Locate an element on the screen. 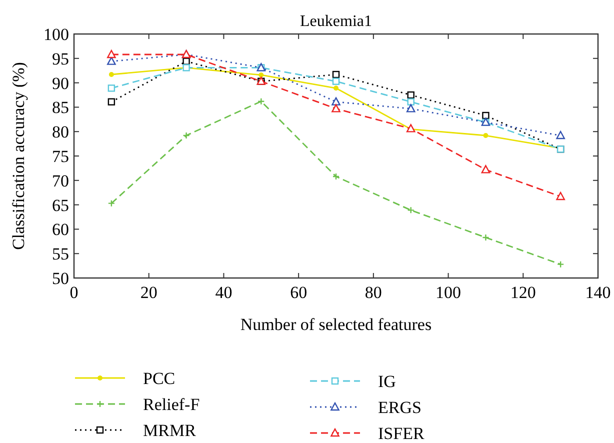 This screenshot has height=443, width=614. y-tick-label: 60 is located at coordinates (60, 230).